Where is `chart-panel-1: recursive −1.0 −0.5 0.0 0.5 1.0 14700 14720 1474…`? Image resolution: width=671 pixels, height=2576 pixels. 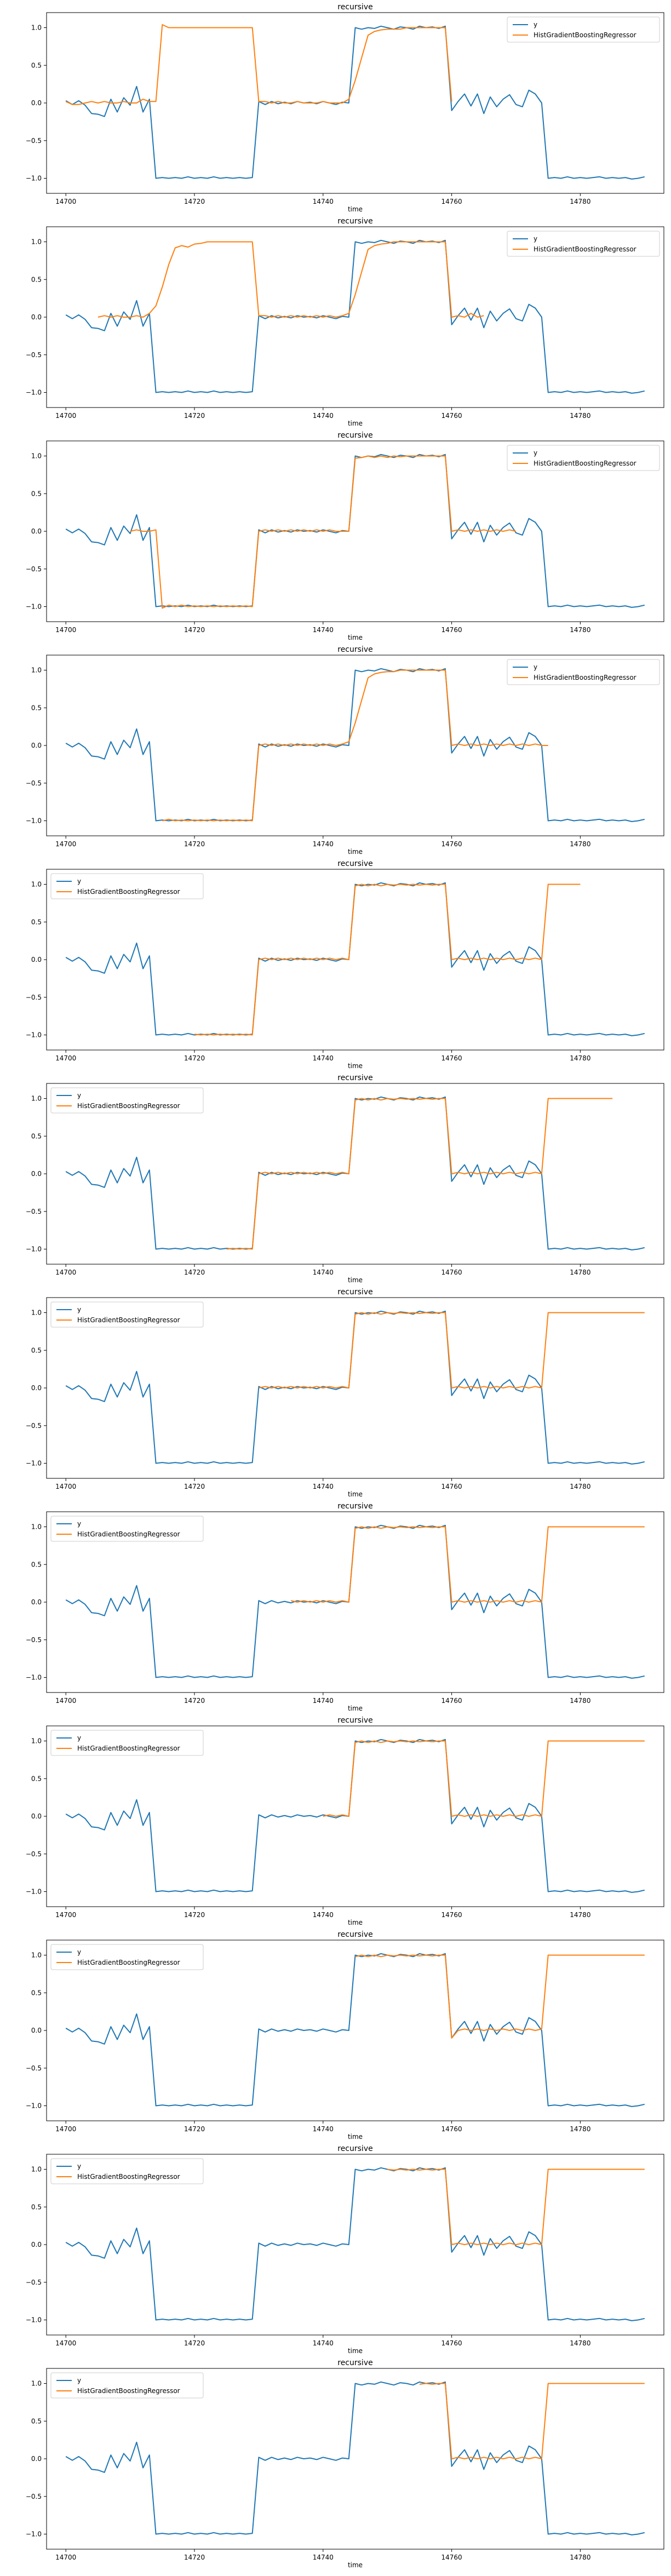 chart-panel-1: recursive −1.0 −0.5 0.0 0.5 1.0 14700 14720 1474… is located at coordinates (345, 108).